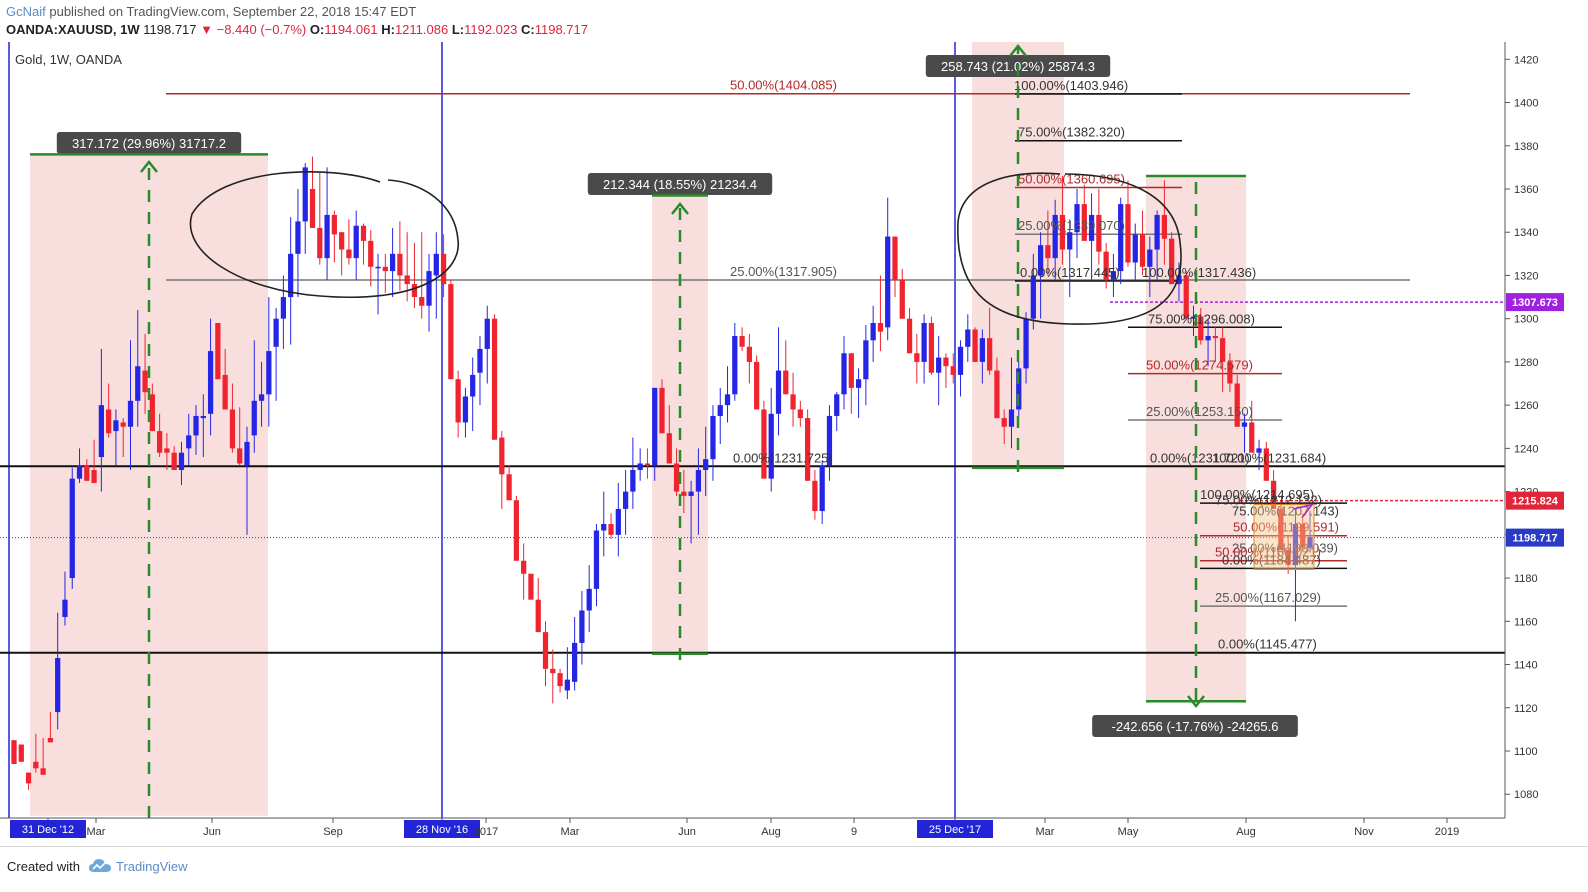 Image resolution: width=1588 pixels, height=892 pixels. I want to click on fib-label: 0.00%(1184.487), so click(1271, 559).